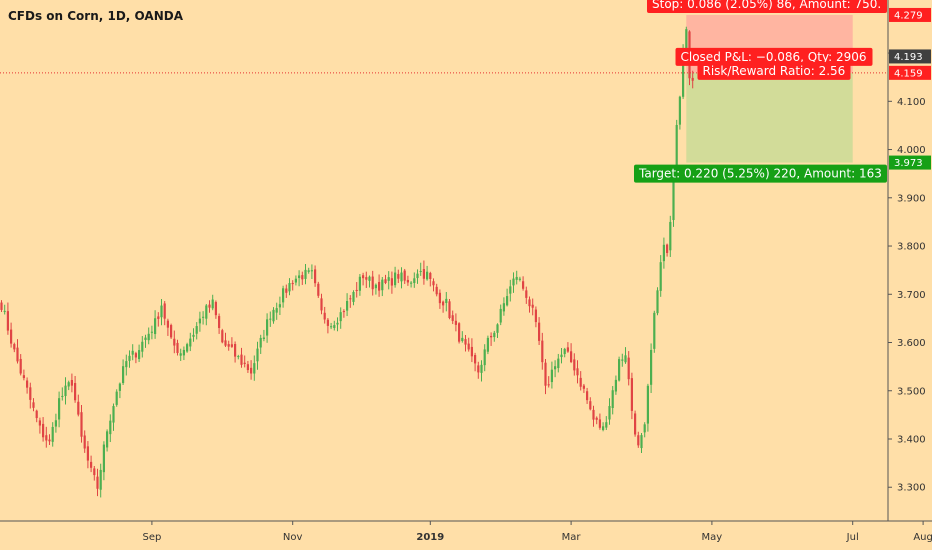  I want to click on rr-label: Risk/Reward Ratio: 2.56, so click(774, 70).